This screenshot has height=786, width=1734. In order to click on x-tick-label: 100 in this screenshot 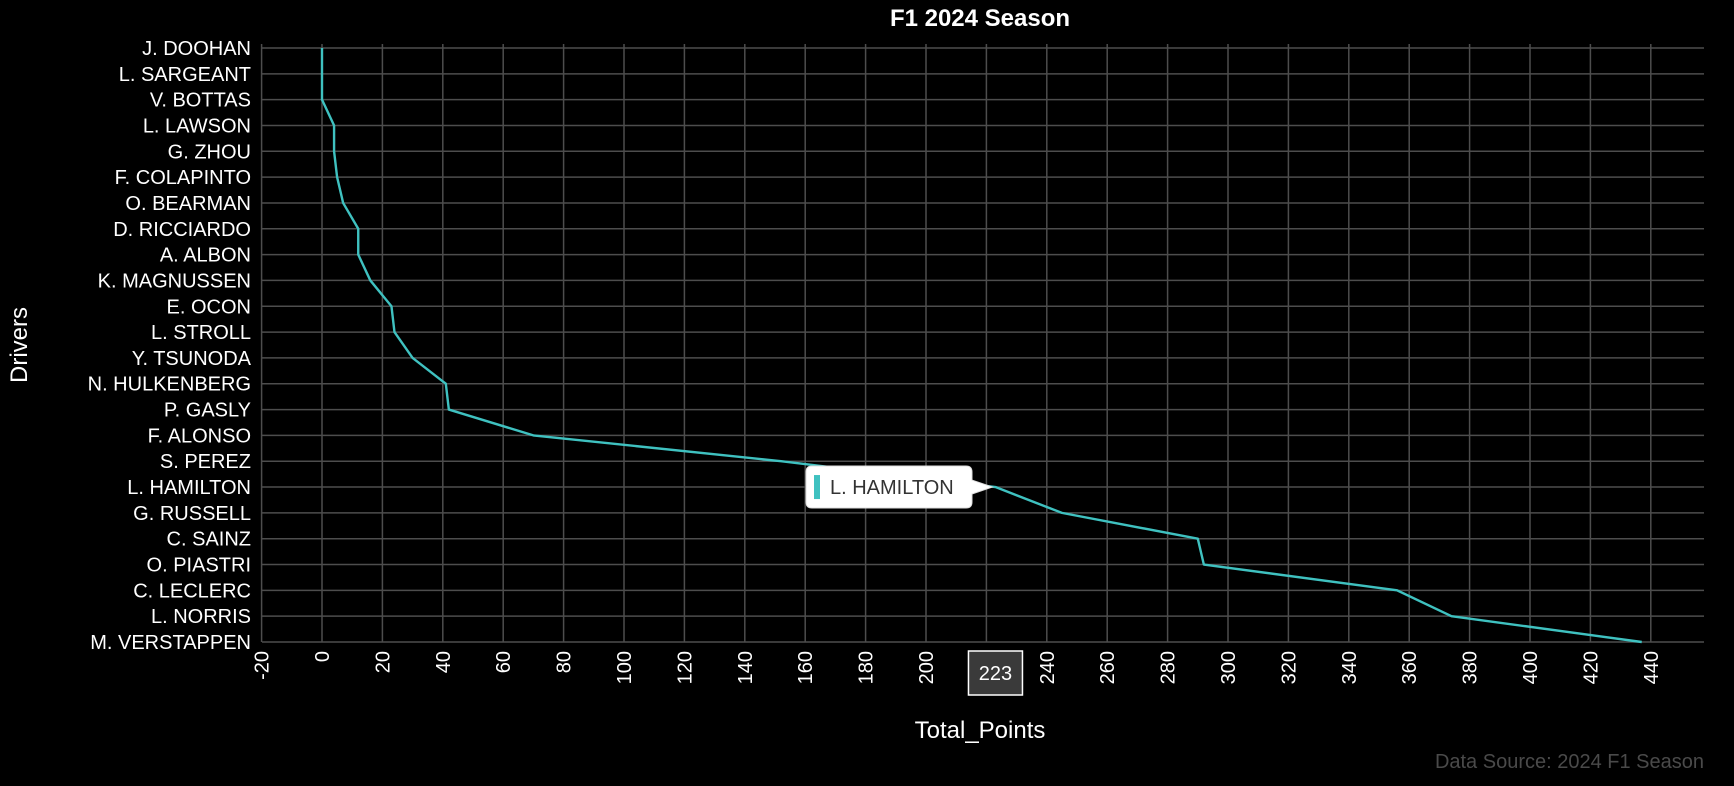, I will do `click(625, 667)`.